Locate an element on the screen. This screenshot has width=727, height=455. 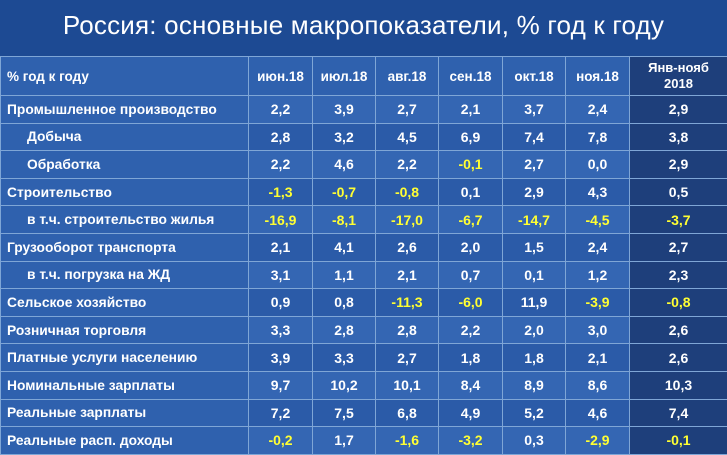
value-cell: -3,2 is located at coordinates (471, 441).